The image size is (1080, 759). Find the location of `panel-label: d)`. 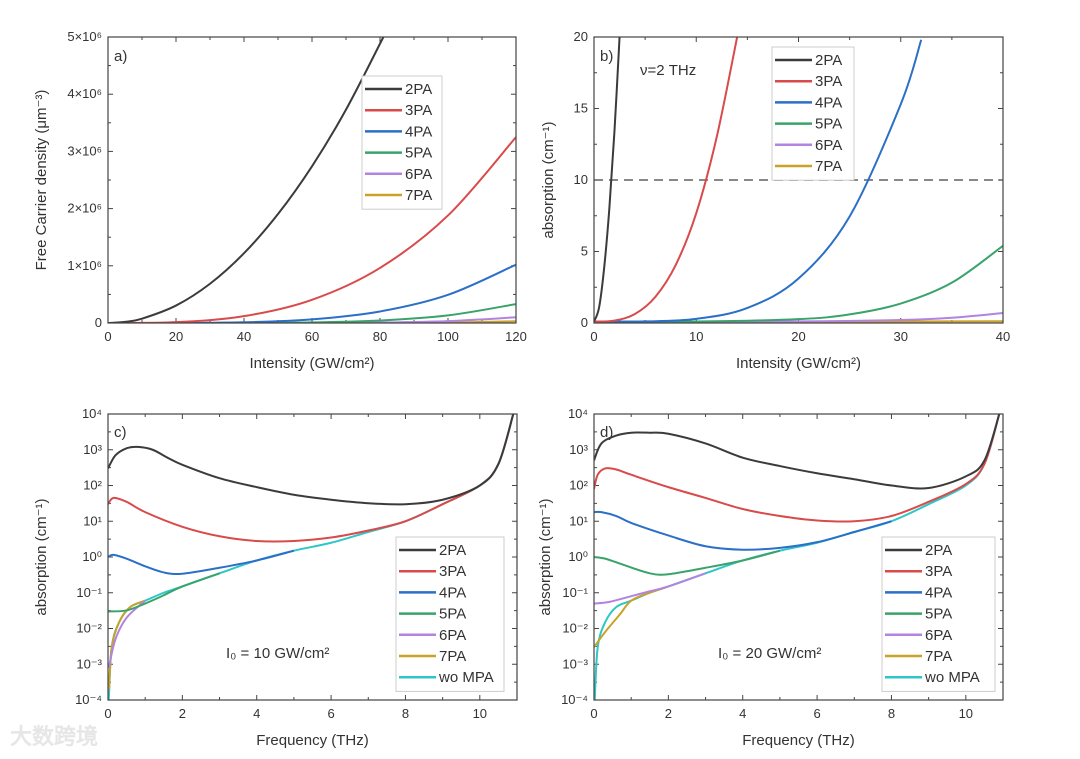

panel-label: d) is located at coordinates (606, 432).